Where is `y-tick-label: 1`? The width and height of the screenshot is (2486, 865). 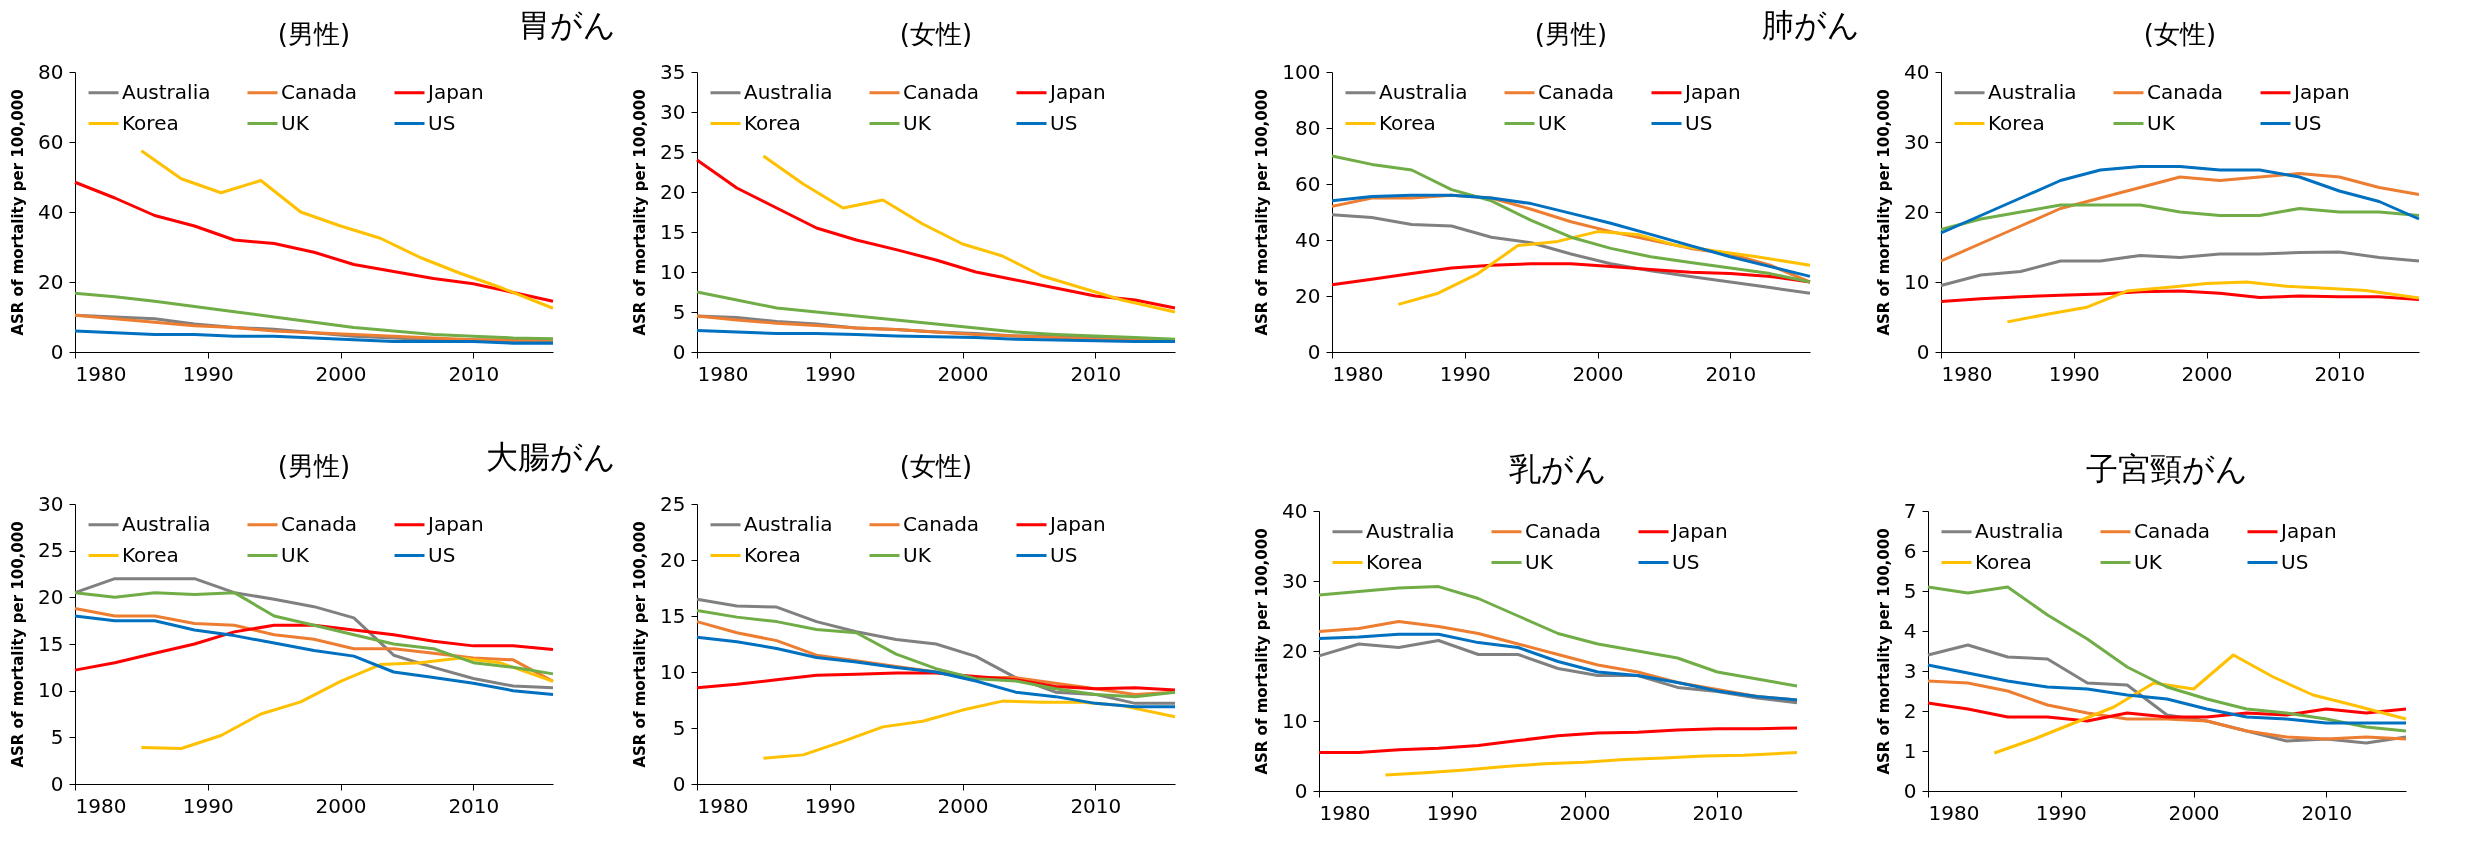 y-tick-label: 1 is located at coordinates (1910, 750).